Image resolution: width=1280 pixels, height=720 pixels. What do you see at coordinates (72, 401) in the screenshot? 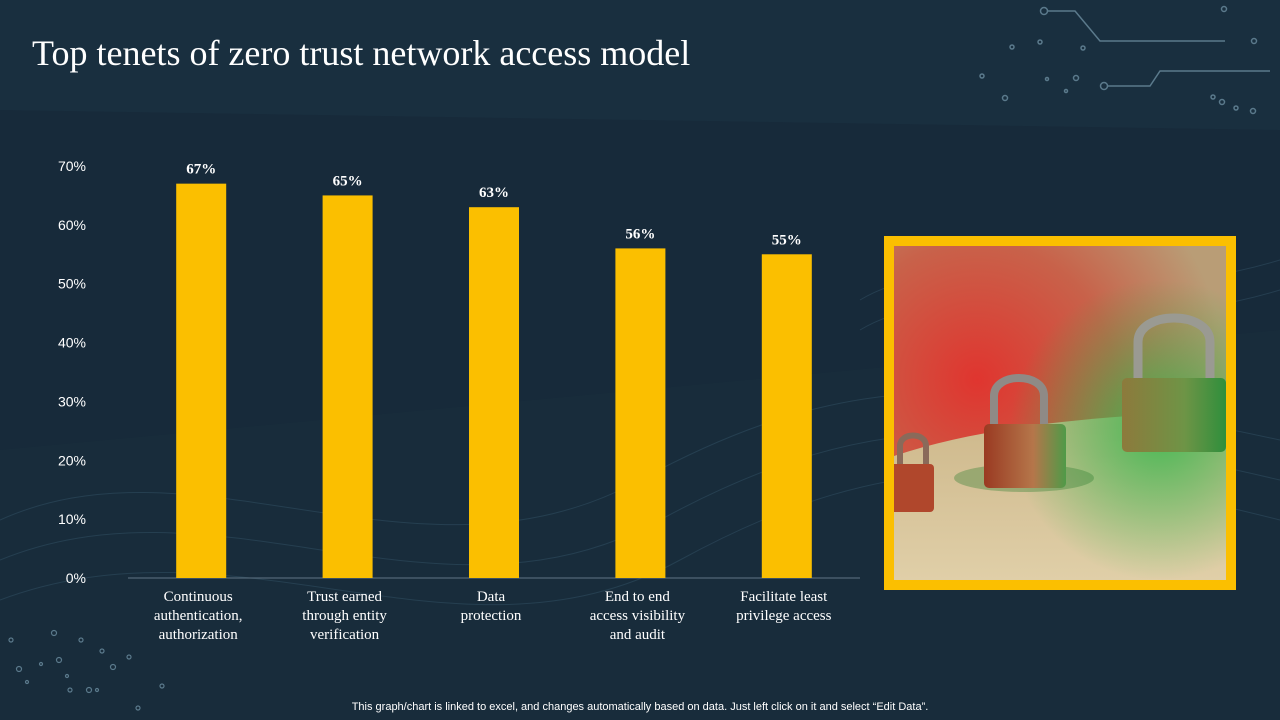
I see `y-tick-label: 30%` at bounding box center [72, 401].